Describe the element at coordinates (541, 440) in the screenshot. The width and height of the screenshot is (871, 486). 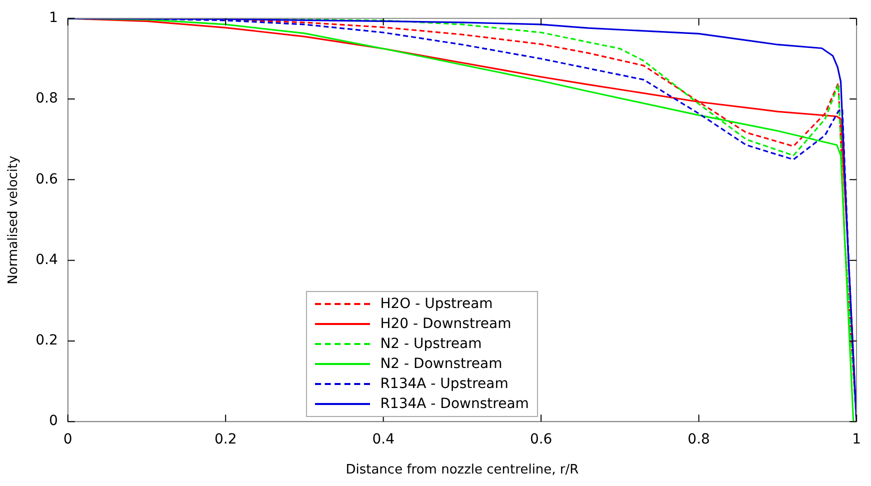
I see `x-tick-label: 0.6` at that location.